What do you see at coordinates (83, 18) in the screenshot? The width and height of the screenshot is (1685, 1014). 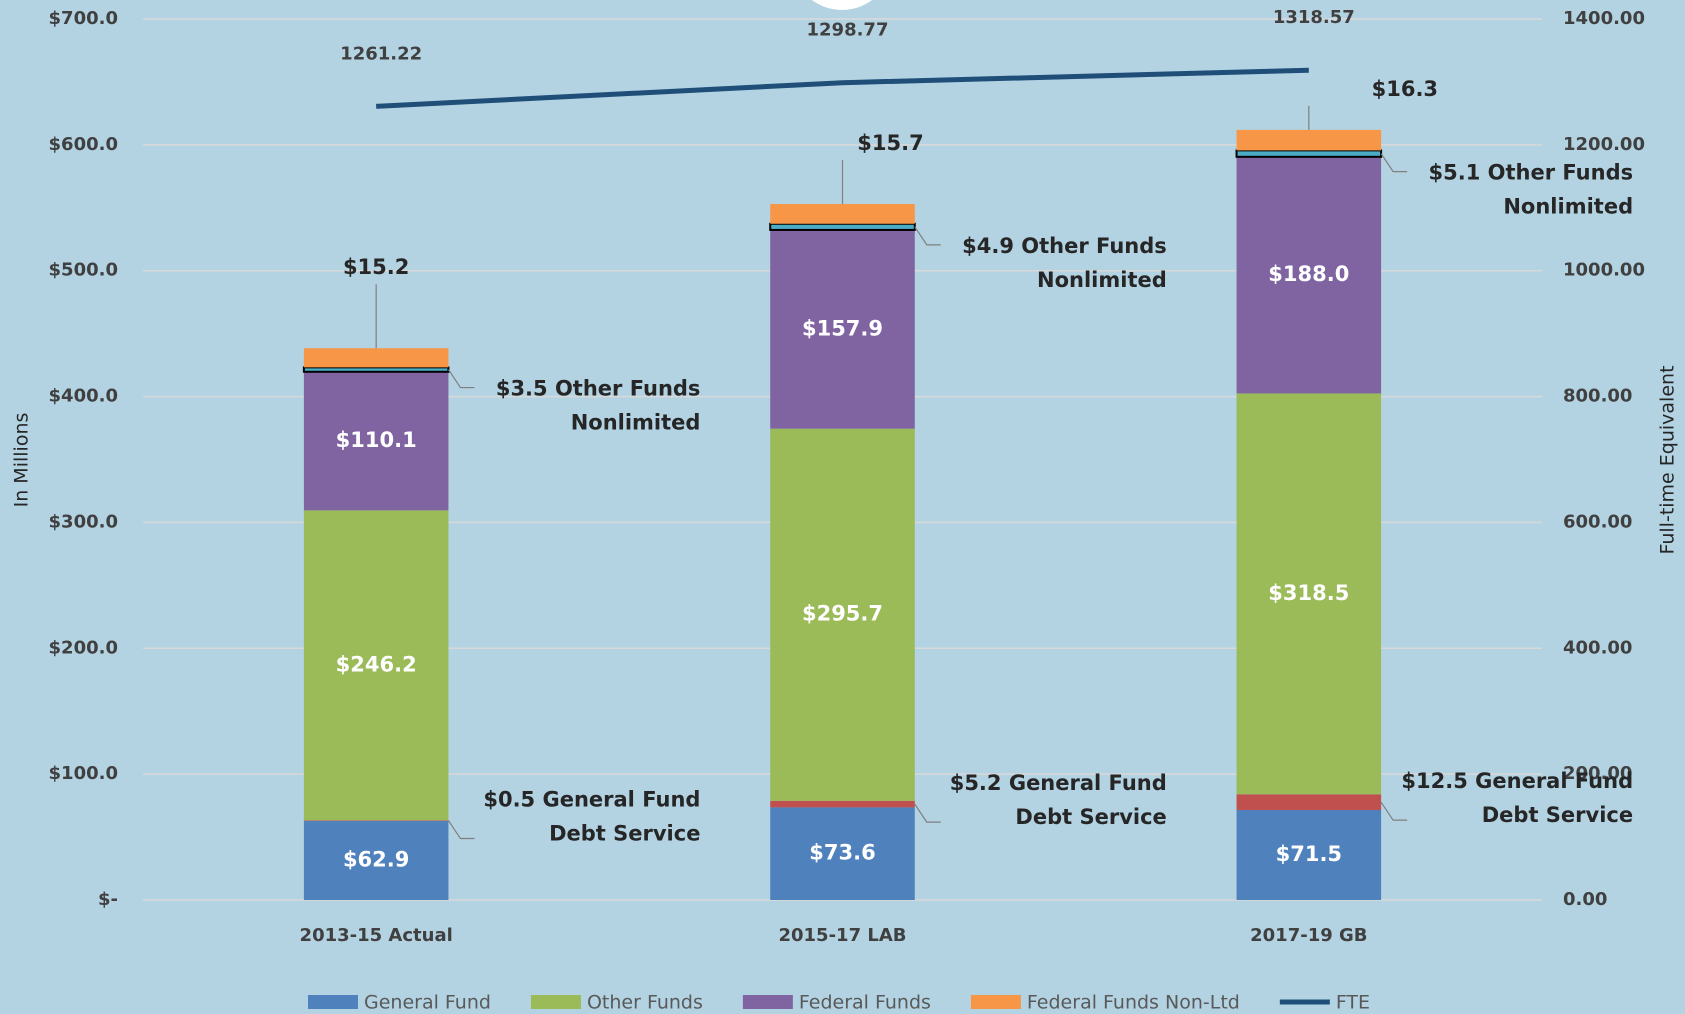 I see `y-tick-label: $700.0` at bounding box center [83, 18].